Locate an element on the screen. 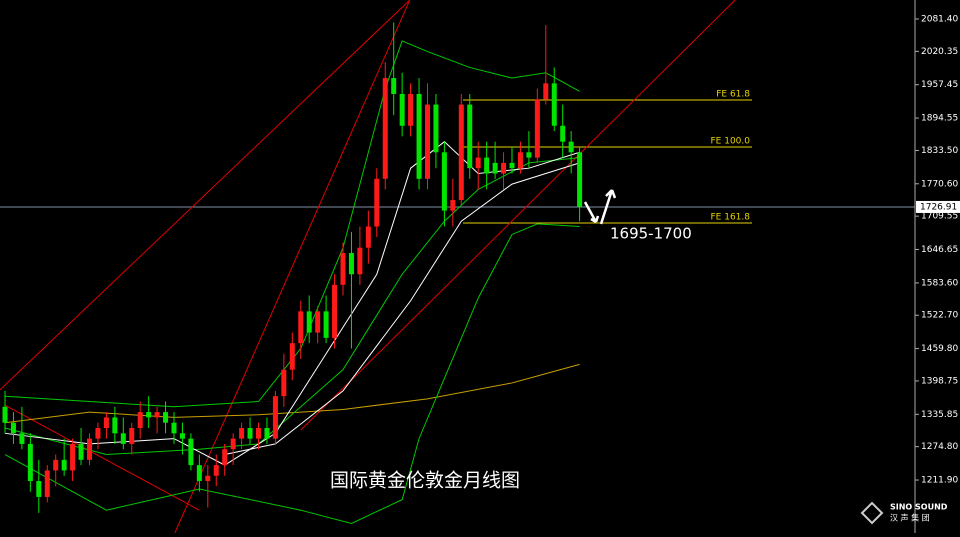  logo: SINO SOUND 汉 声 集 团 is located at coordinates (904, 513).